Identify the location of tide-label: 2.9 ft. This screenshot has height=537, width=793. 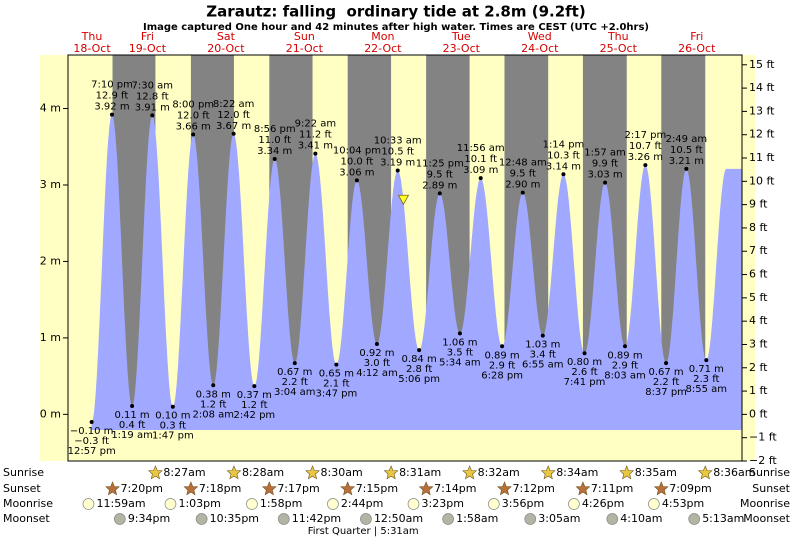
(502, 365).